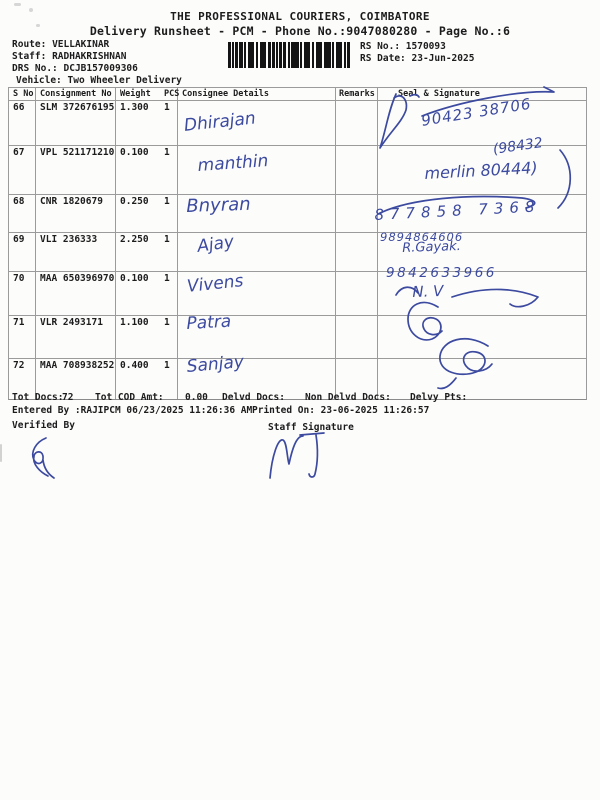  Describe the element at coordinates (129, 397) in the screenshot. I see `tot-cod-label: Tot COD Amt:` at that location.